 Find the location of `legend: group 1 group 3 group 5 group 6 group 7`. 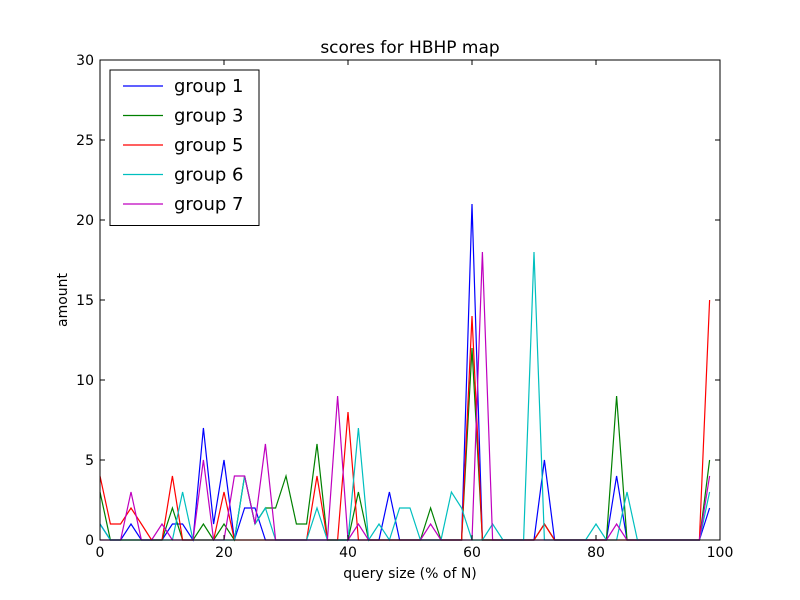

legend: group 1 group 3 group 5 group 6 group 7 is located at coordinates (184, 147).